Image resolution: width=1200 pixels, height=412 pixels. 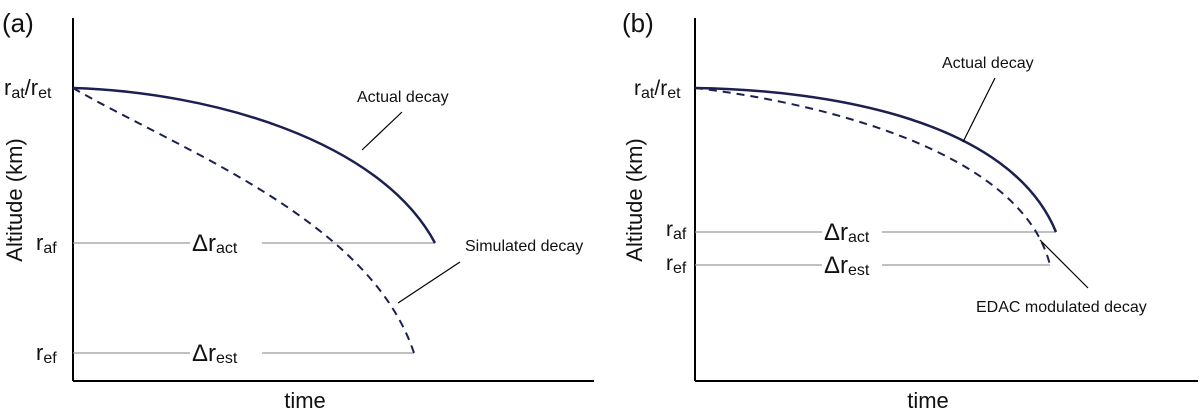 I want to click on panel-a-actual-decay-curve, so click(x=254, y=165).